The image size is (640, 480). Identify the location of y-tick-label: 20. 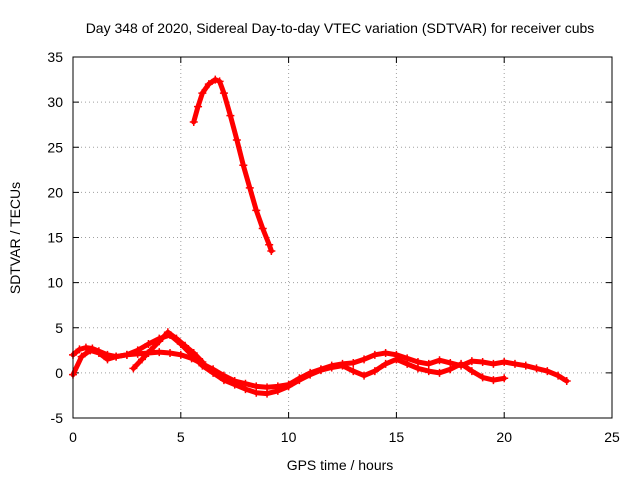
(55, 192).